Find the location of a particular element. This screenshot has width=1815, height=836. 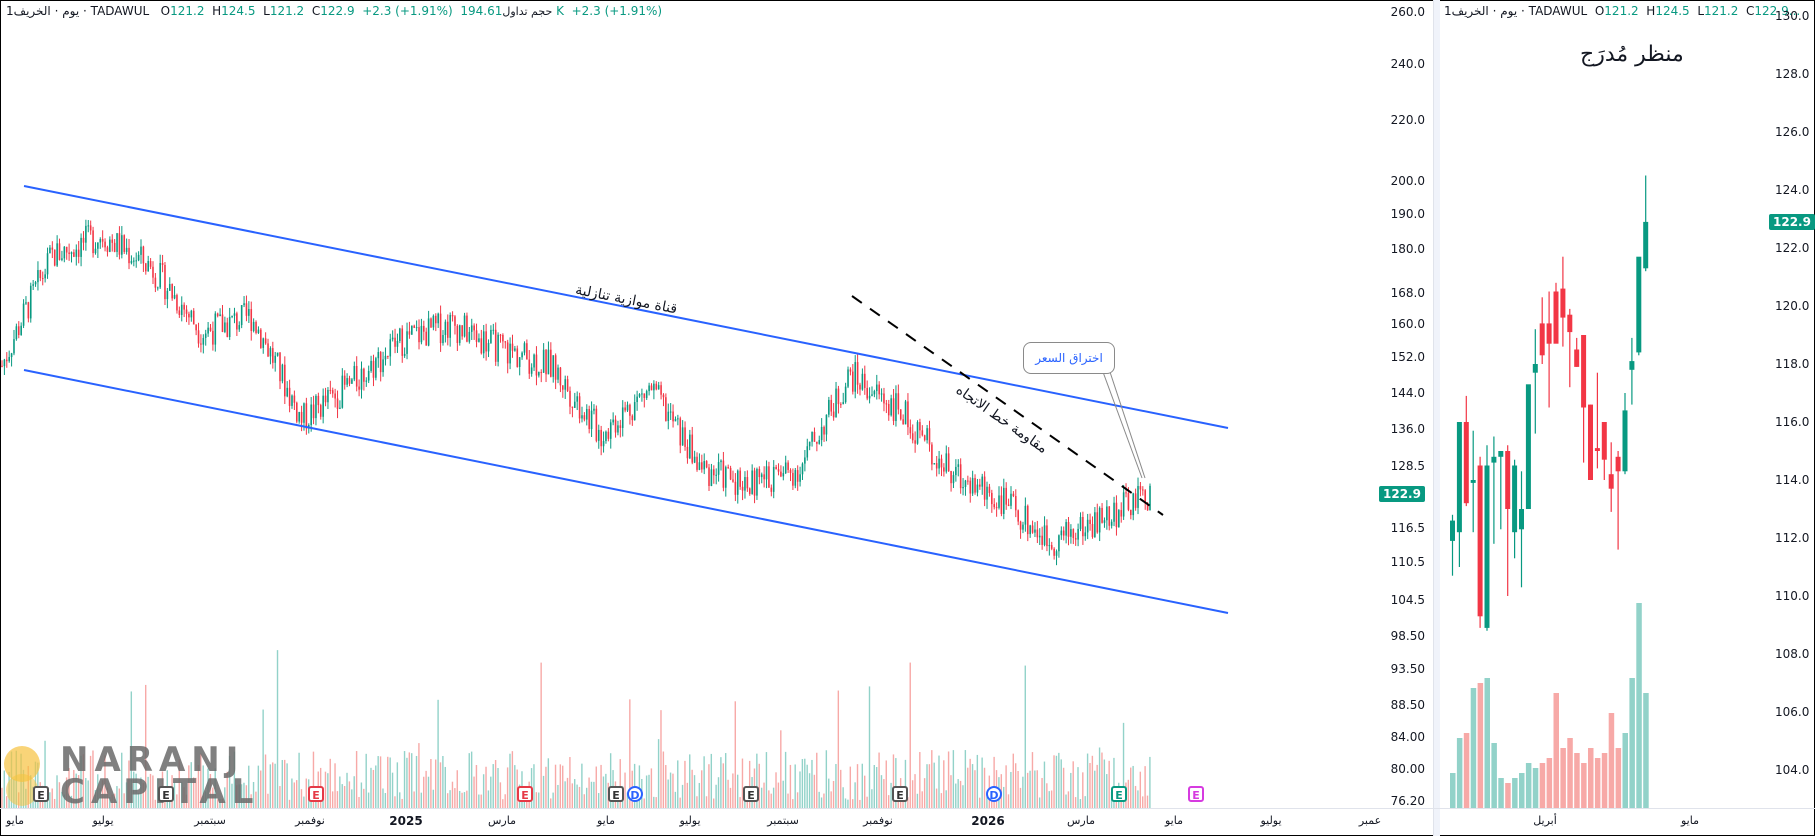

last-price-tag: 122.9 is located at coordinates (1402, 494).